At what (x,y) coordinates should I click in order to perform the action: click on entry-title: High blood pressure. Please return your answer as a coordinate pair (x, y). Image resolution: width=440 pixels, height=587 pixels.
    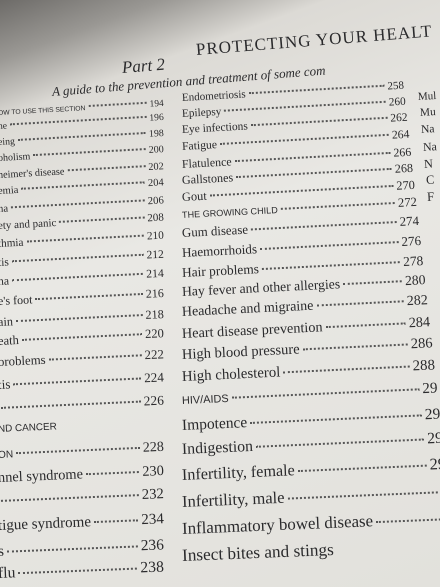
    Looking at the image, I should click on (240, 352).